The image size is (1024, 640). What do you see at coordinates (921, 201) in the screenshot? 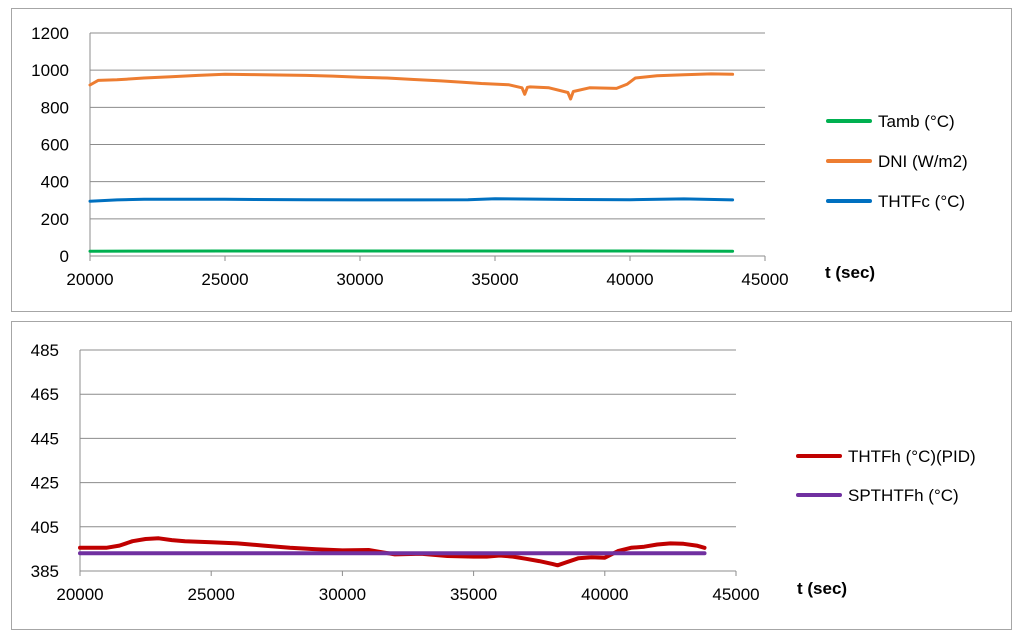
I see `legend-label: THTFc (°C)` at bounding box center [921, 201].